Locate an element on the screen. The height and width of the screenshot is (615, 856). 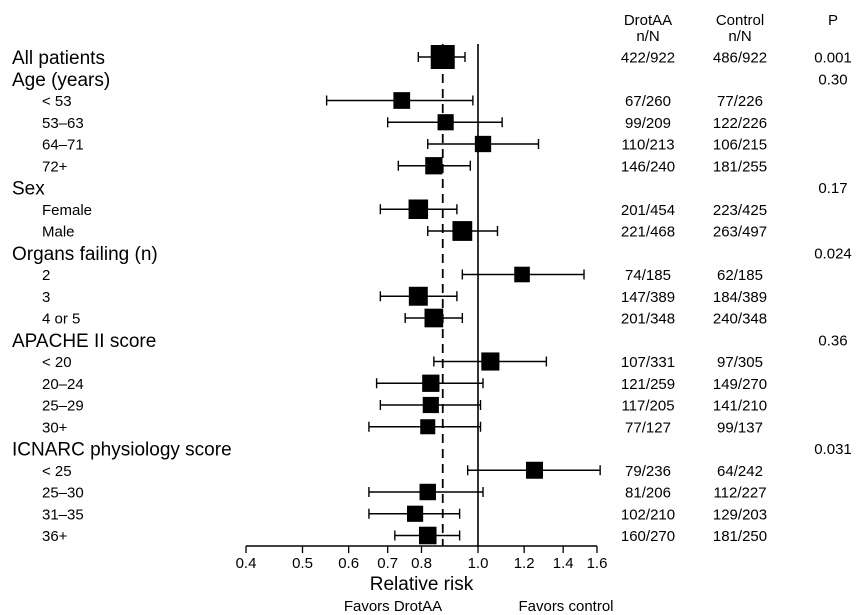
row-label: 72+ is located at coordinates (55, 166).